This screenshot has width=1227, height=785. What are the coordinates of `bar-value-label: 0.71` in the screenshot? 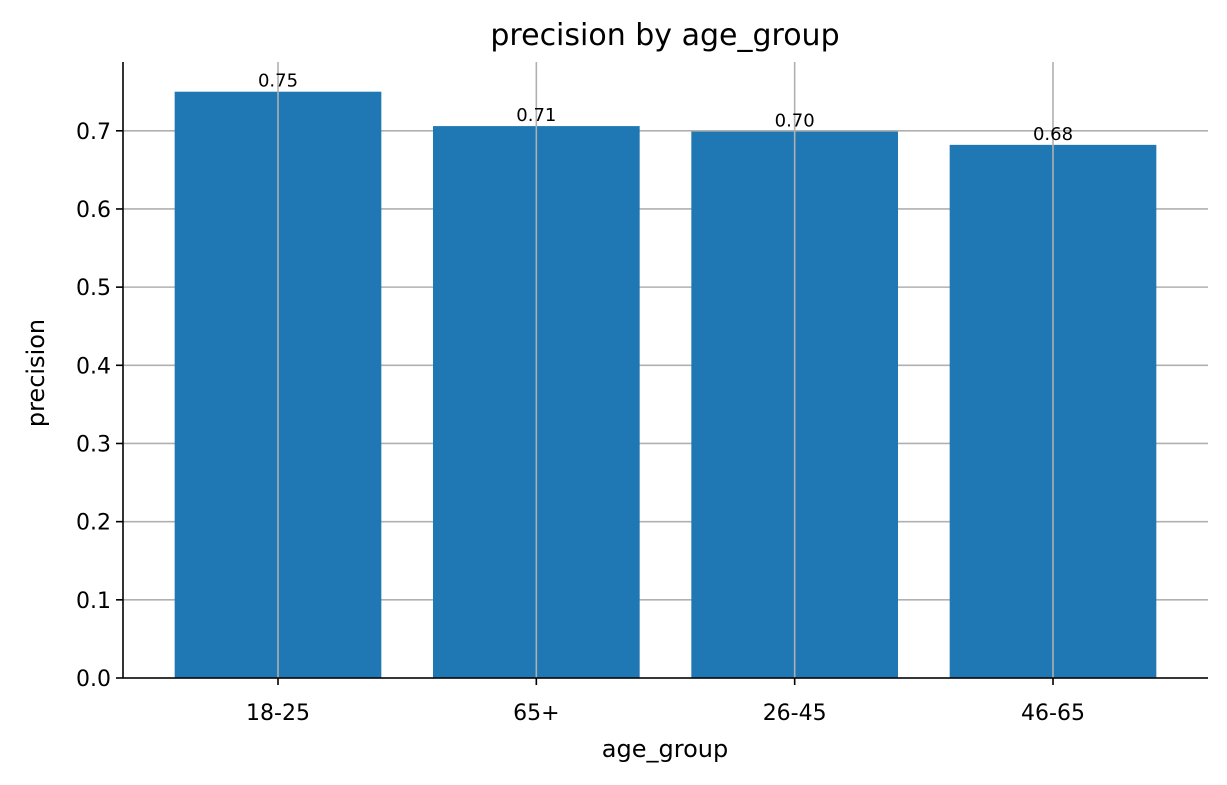 It's located at (536, 115).